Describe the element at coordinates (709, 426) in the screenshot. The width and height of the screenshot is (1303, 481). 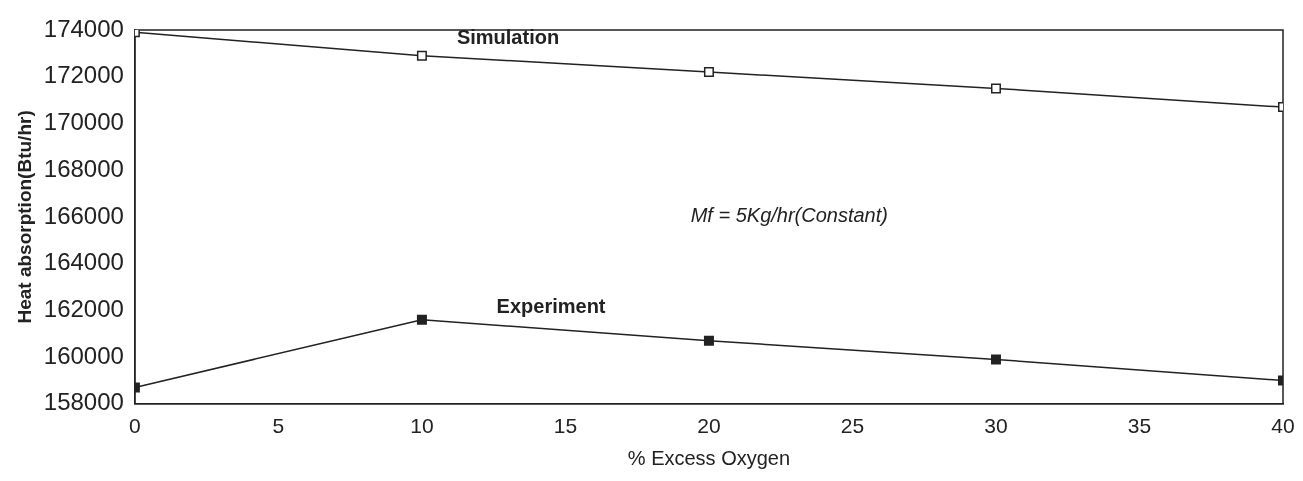
I see `x-tick-label: 20` at that location.